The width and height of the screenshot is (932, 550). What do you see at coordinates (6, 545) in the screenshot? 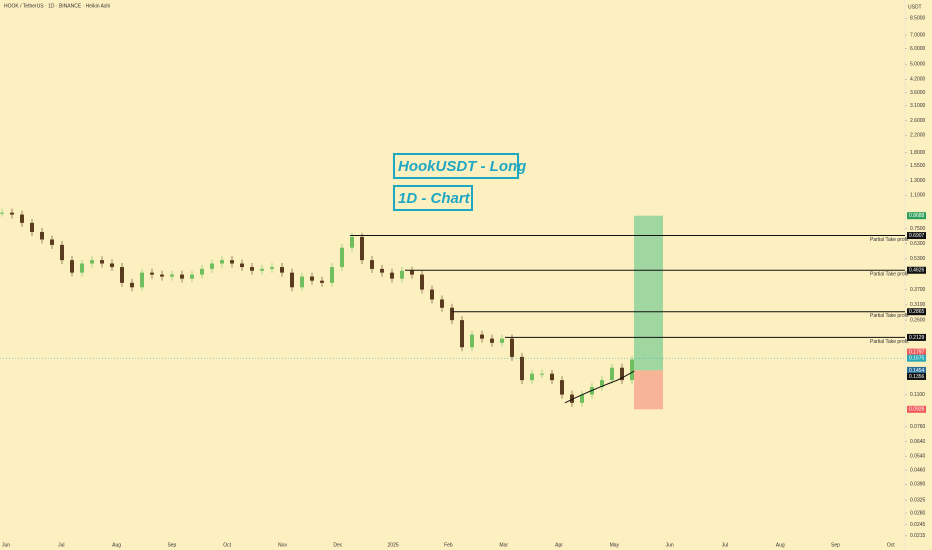
I see `x-tick-label: Jun` at bounding box center [6, 545].